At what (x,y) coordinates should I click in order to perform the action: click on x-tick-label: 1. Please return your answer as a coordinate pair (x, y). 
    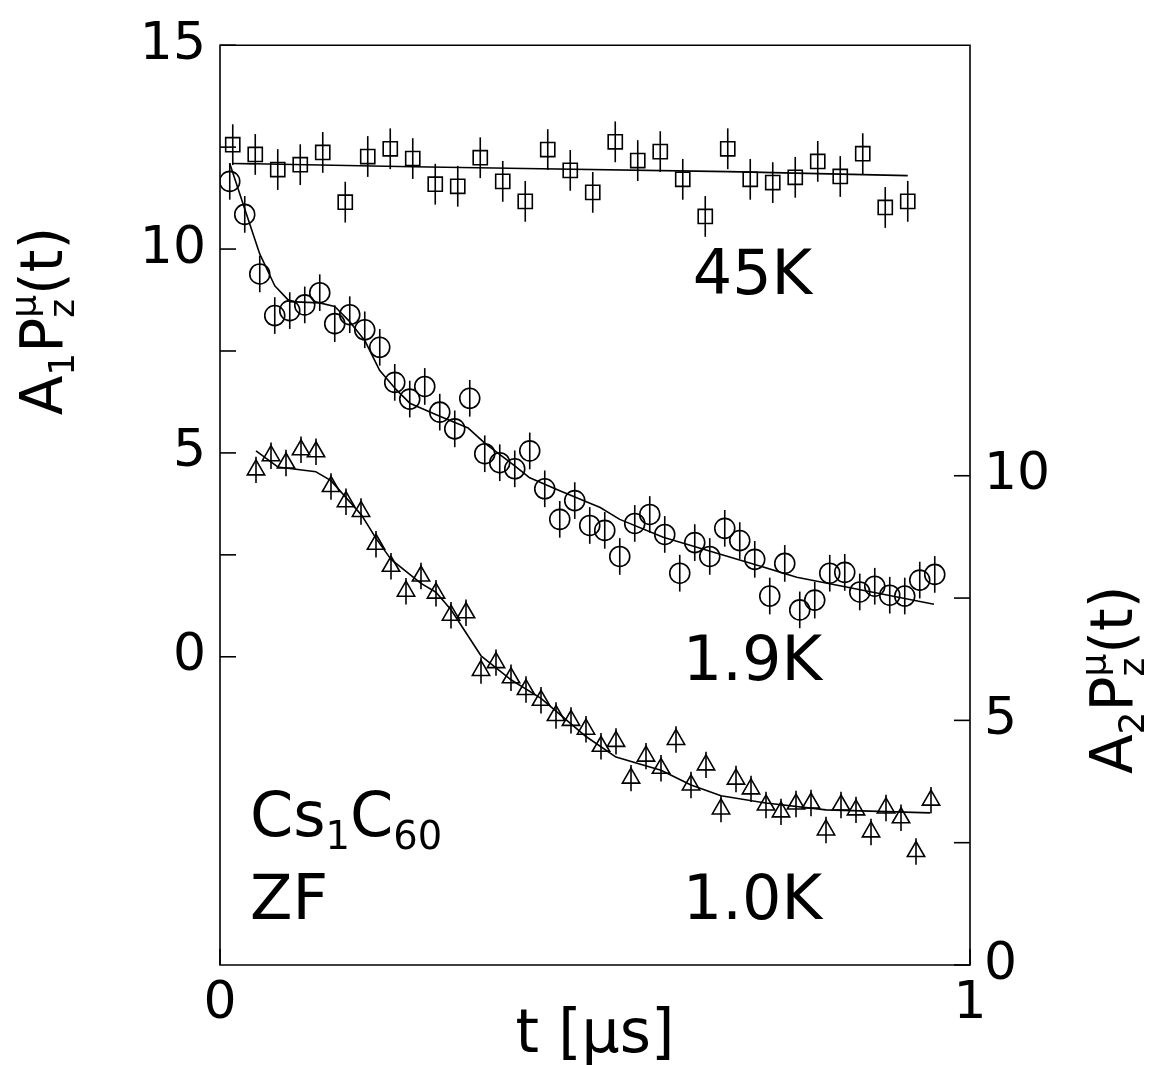
    Looking at the image, I should click on (970, 999).